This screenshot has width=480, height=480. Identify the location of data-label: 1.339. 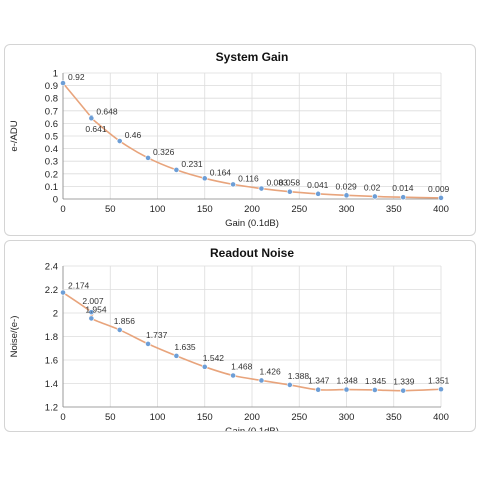
(404, 382).